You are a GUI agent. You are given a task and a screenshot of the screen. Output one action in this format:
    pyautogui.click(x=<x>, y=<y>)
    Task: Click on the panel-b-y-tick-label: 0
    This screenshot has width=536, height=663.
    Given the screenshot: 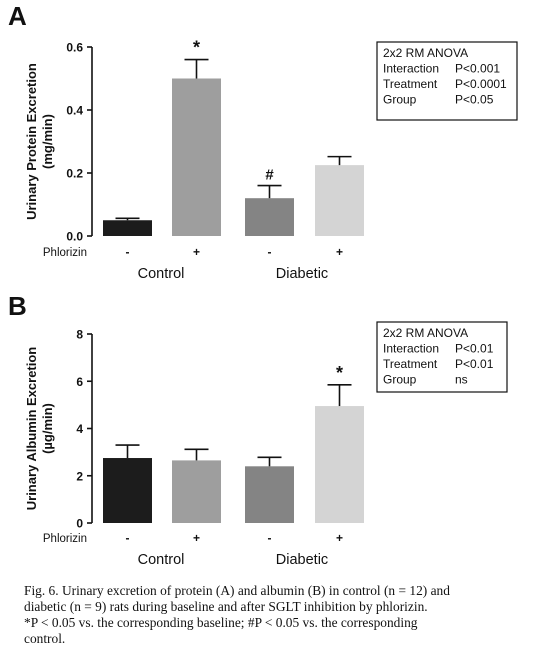 What is the action you would take?
    pyautogui.click(x=79, y=524)
    